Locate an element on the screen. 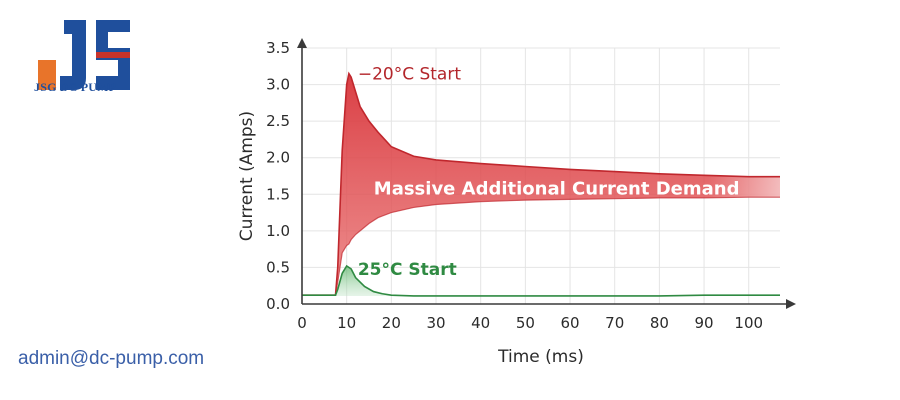 Image resolution: width=900 pixels, height=400 pixels. y-axis-arrow is located at coordinates (302, 43).